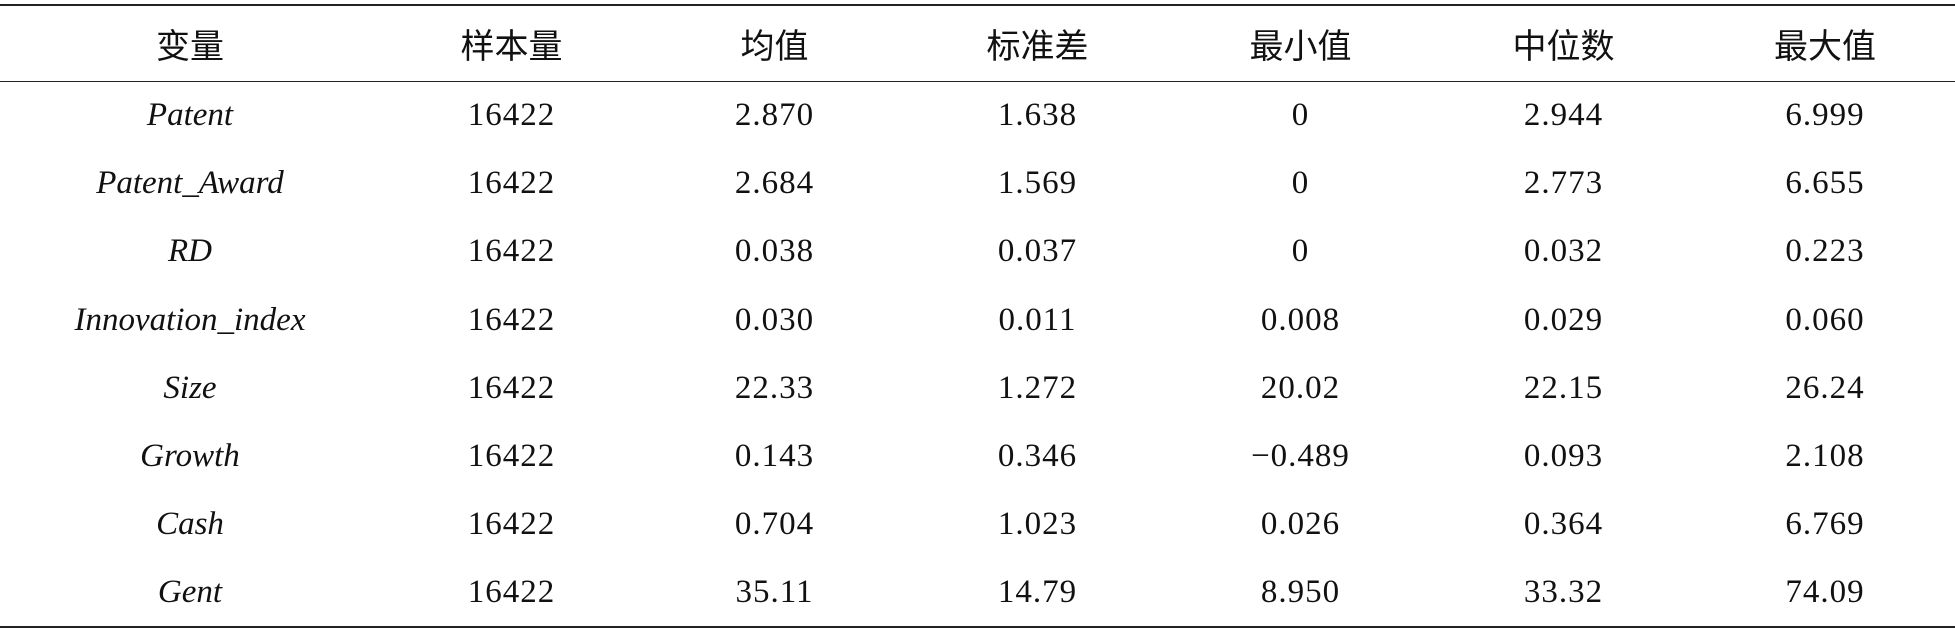 This screenshot has height=632, width=1955. Describe the element at coordinates (1563, 592) in the screenshot. I see `table-cell: 33.32` at that location.